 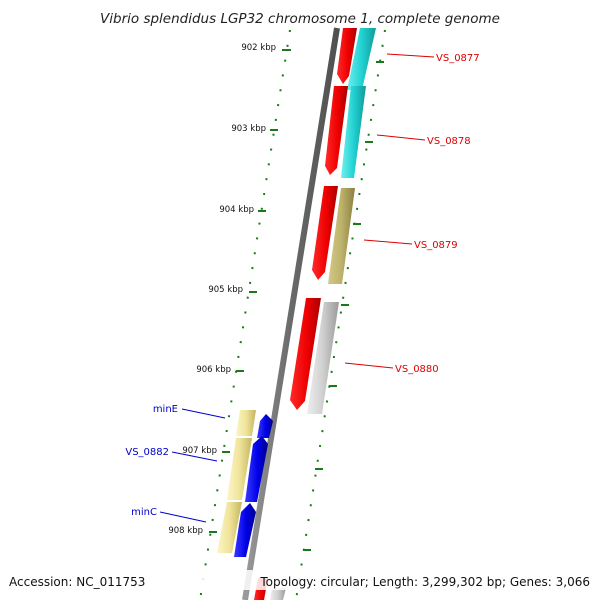 I want to click on right-tick-guide, so click(x=340, y=314).